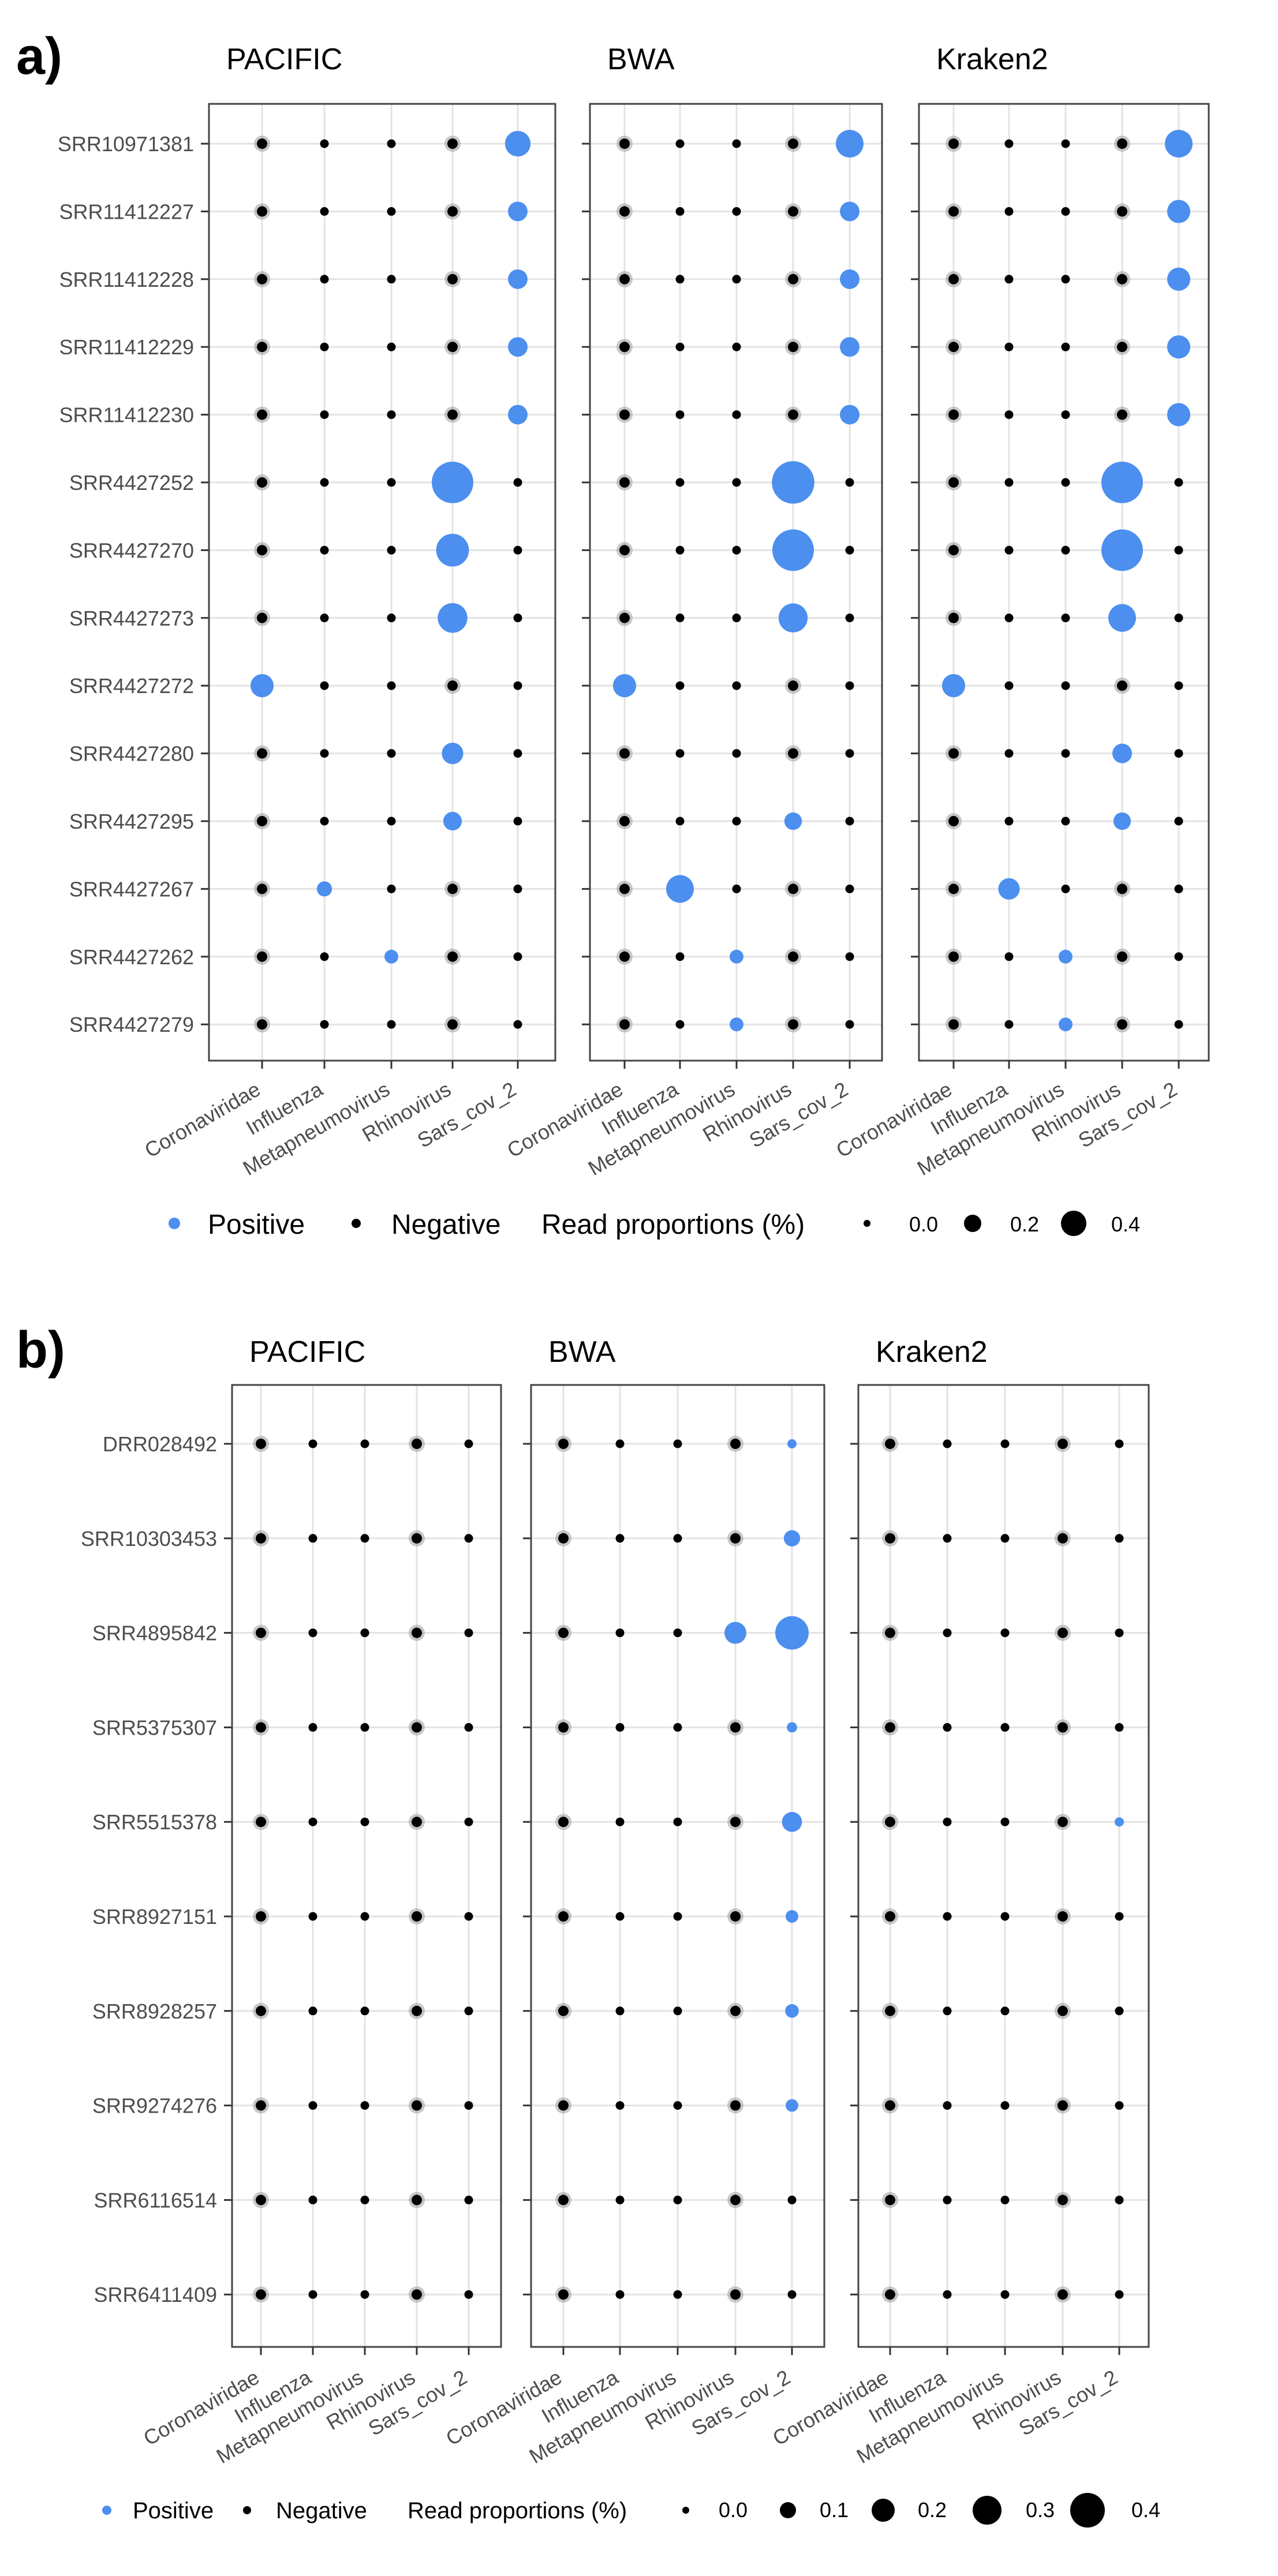 Image resolution: width=1278 pixels, height=2576 pixels. What do you see at coordinates (673, 1225) in the screenshot?
I see `legend-size-title: Read proportions (%)` at bounding box center [673, 1225].